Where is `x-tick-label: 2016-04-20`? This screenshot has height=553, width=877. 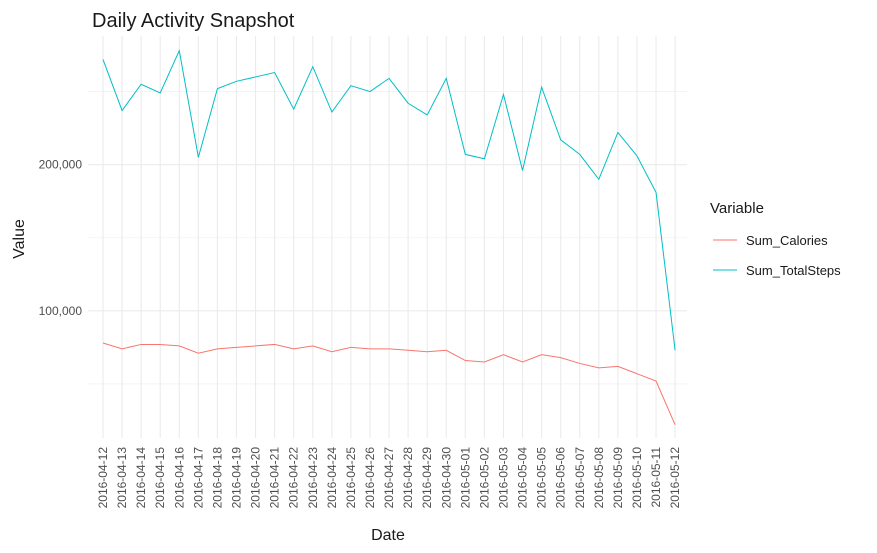
x-tick-label: 2016-04-20 is located at coordinates (256, 478).